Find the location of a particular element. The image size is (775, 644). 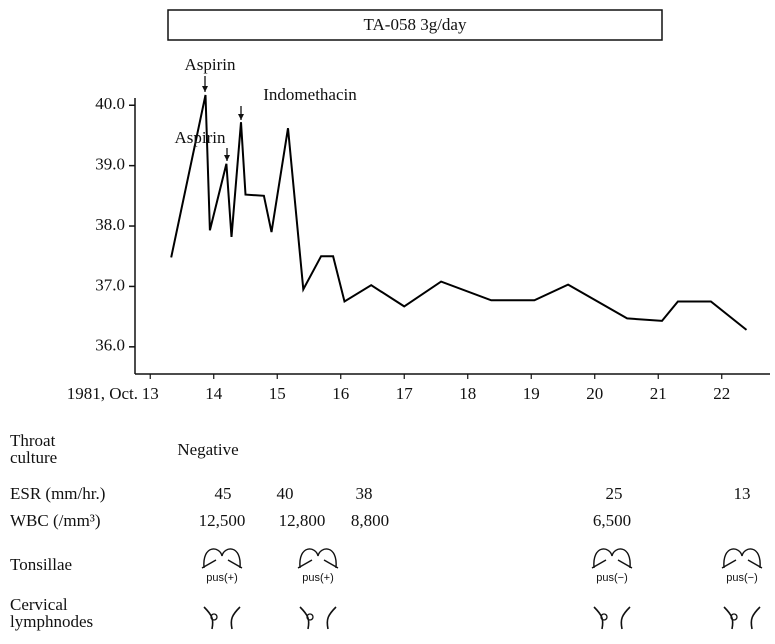

x-tick-label: 17 is located at coordinates (405, 393).